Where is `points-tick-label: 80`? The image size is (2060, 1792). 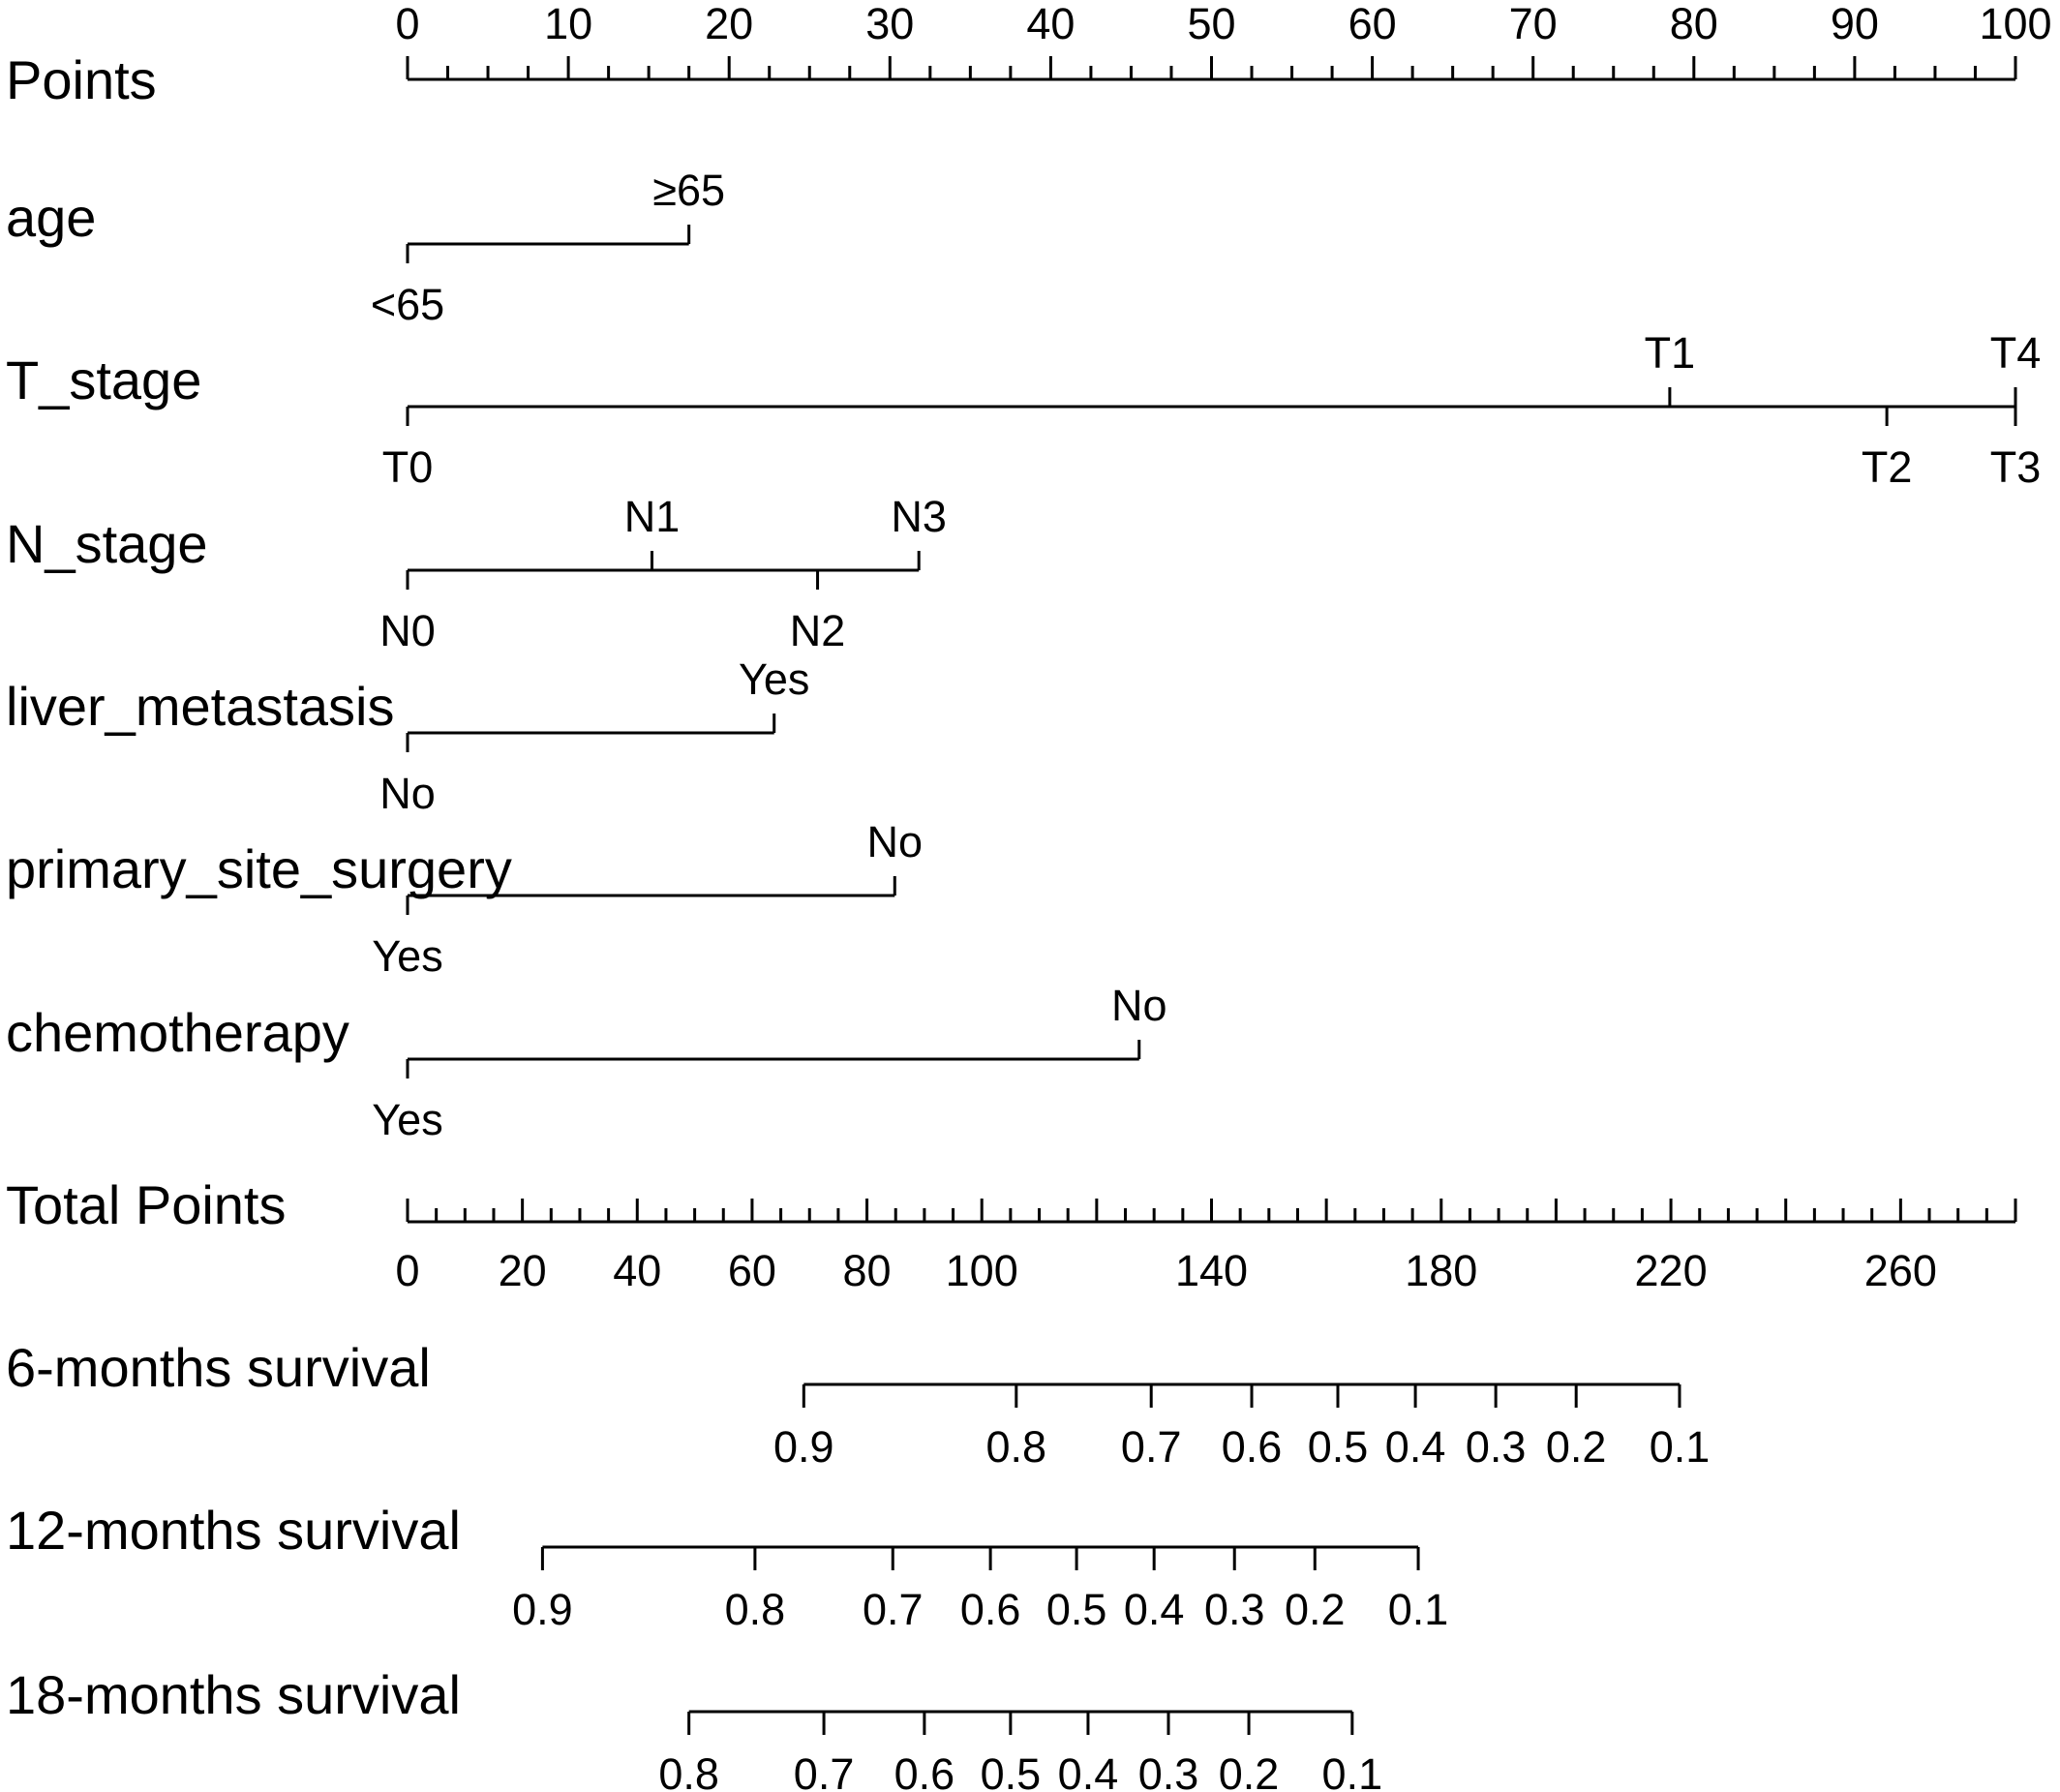 points-tick-label: 80 is located at coordinates (1694, 24).